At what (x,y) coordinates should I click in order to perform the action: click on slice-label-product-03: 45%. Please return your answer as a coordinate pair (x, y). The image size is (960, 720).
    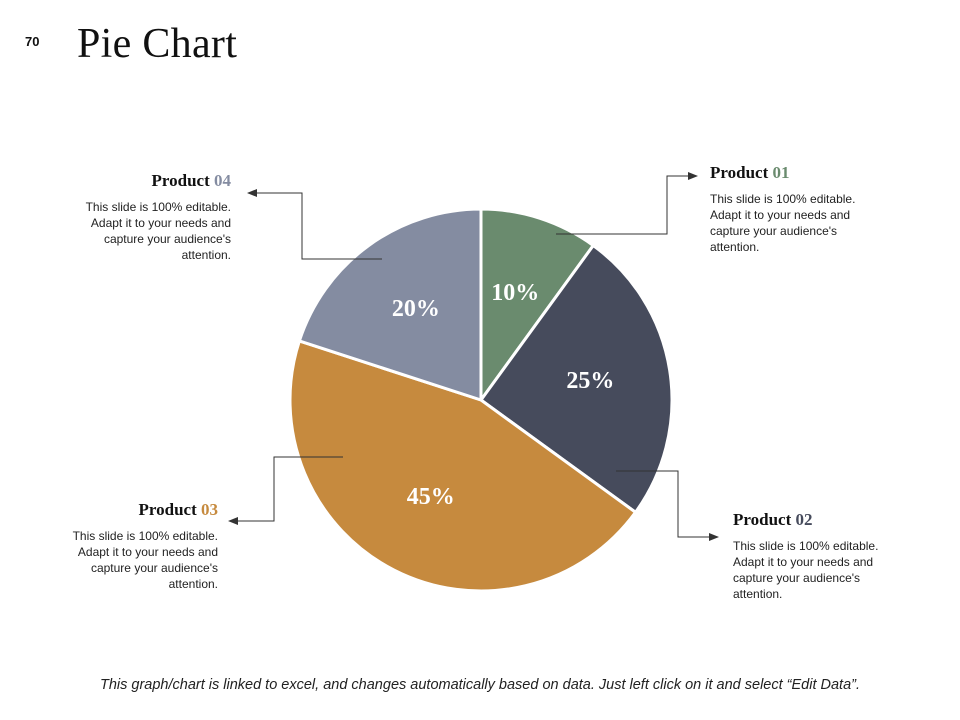
    Looking at the image, I should click on (431, 497).